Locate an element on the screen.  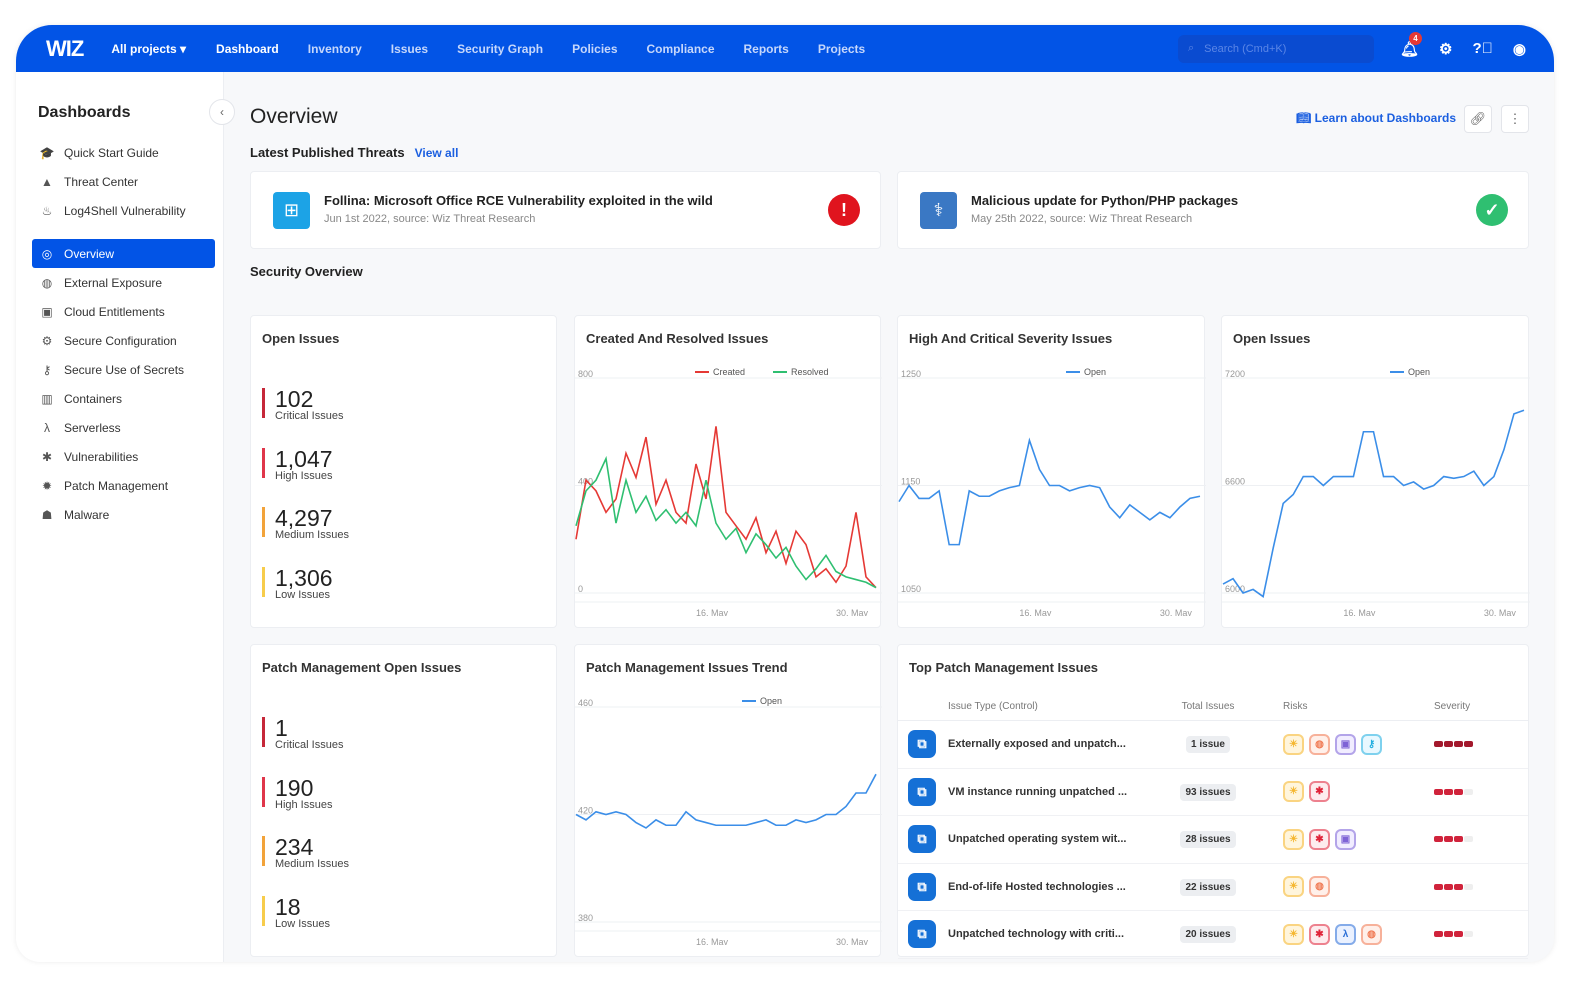
stat-medium-issues: 4,297 Medium Issues is located at coordinates (305, 523).